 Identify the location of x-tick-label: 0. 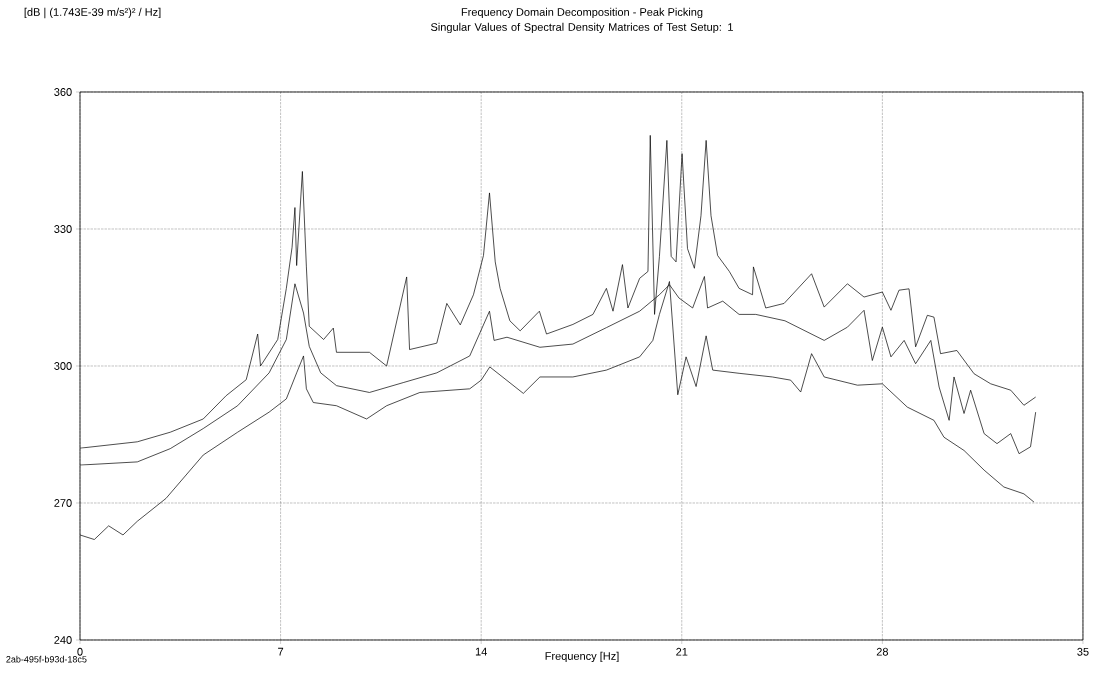
(80, 651).